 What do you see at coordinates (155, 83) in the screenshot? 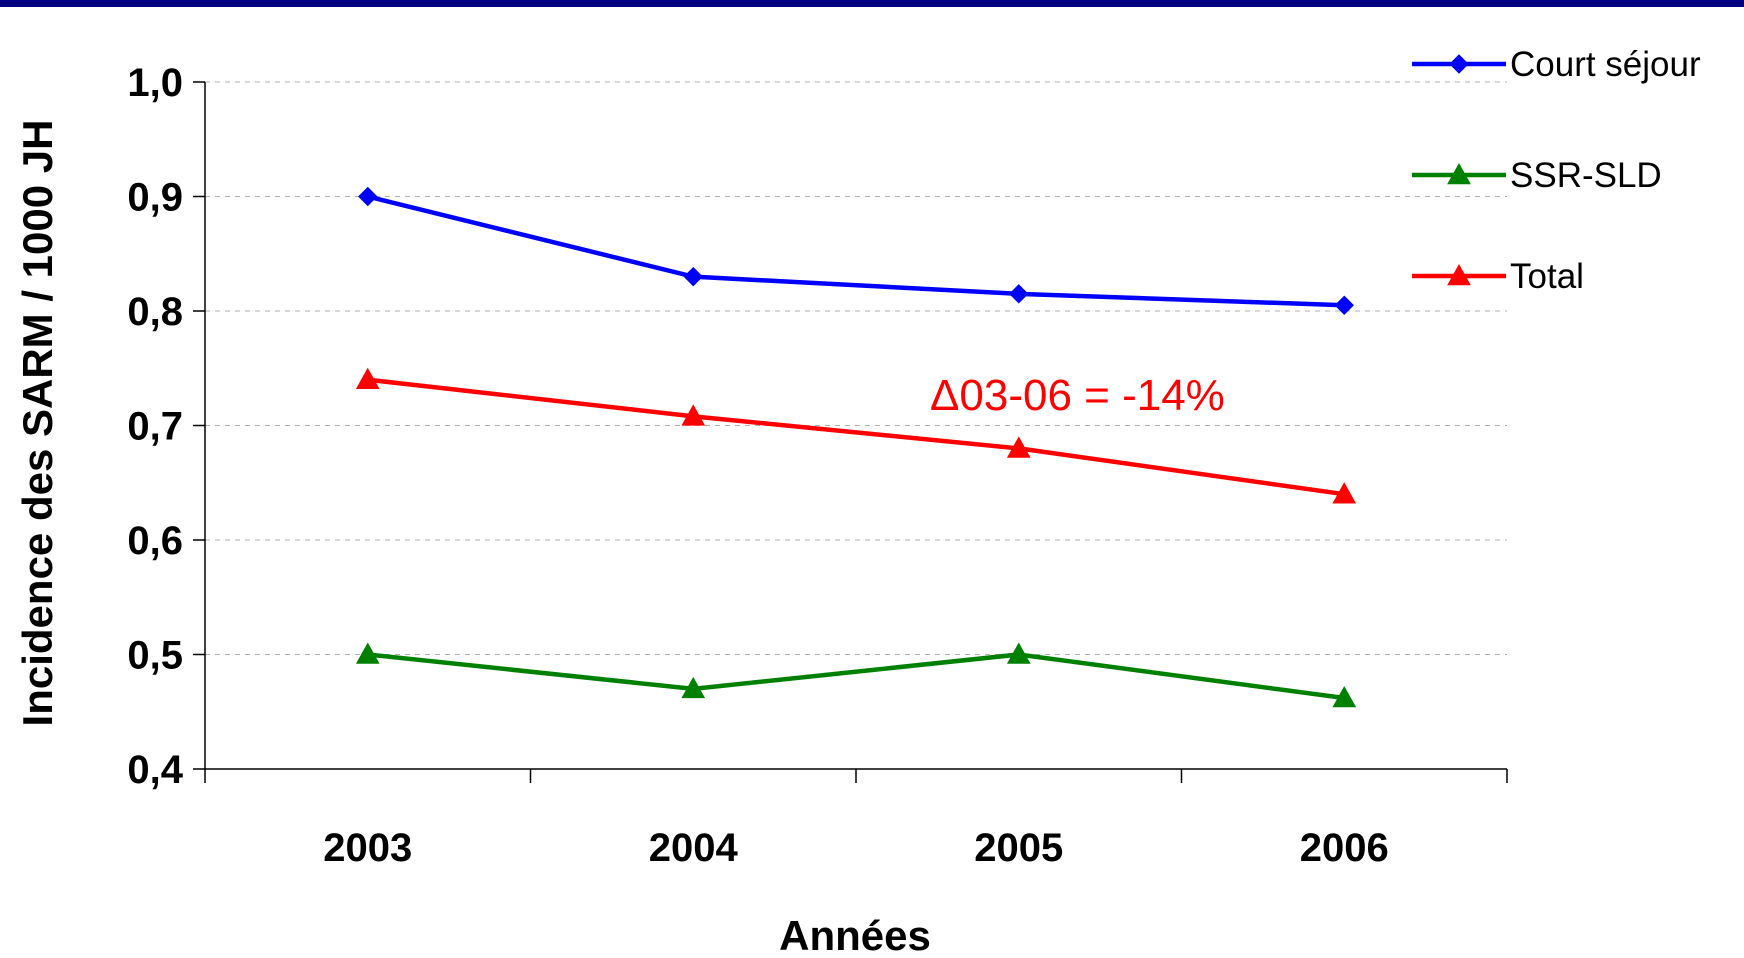
I see `y-tick-label: 1,0` at bounding box center [155, 83].